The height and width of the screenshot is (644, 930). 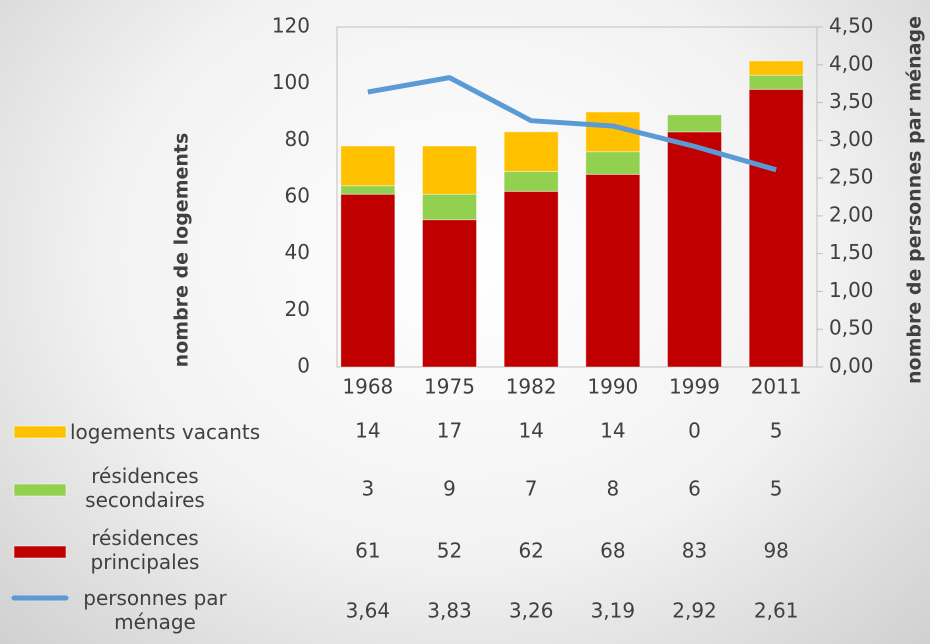 I want to click on x-tick-label: 1968, so click(x=367, y=387).